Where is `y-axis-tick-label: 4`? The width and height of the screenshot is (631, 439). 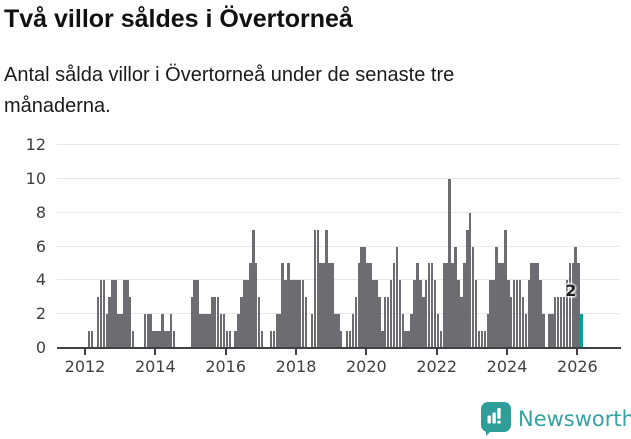 y-axis-tick-label: 4 is located at coordinates (40, 280).